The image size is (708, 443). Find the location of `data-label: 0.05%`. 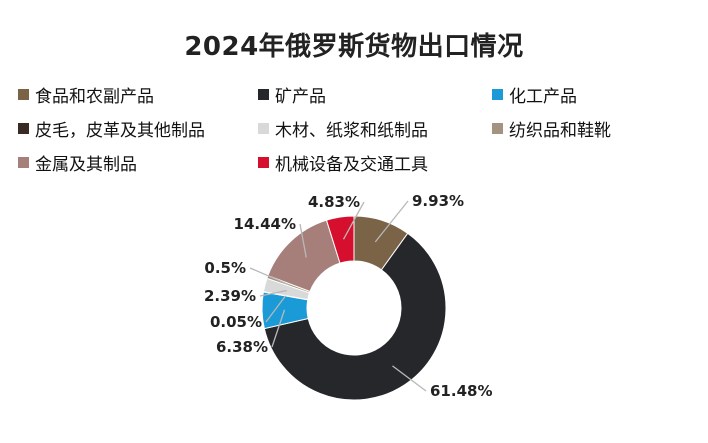

data-label: 0.05% is located at coordinates (236, 322).